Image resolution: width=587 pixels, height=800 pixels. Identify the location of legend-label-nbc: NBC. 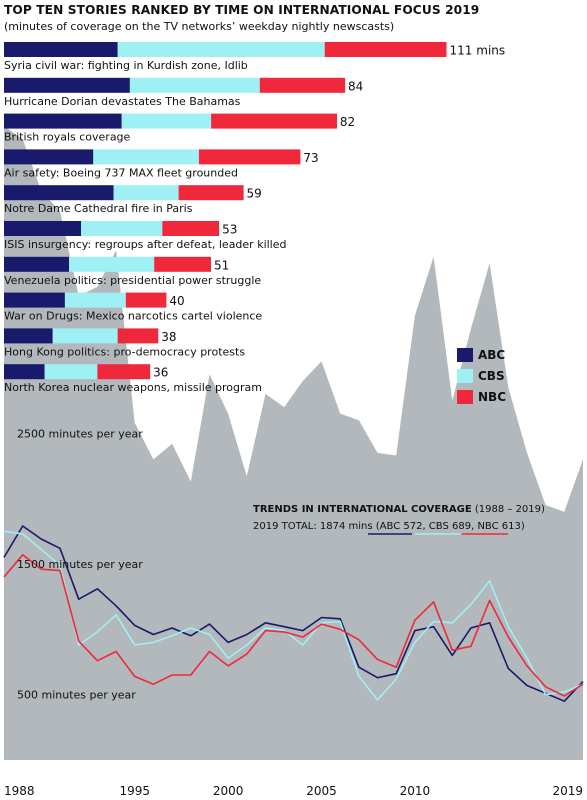
(492, 396).